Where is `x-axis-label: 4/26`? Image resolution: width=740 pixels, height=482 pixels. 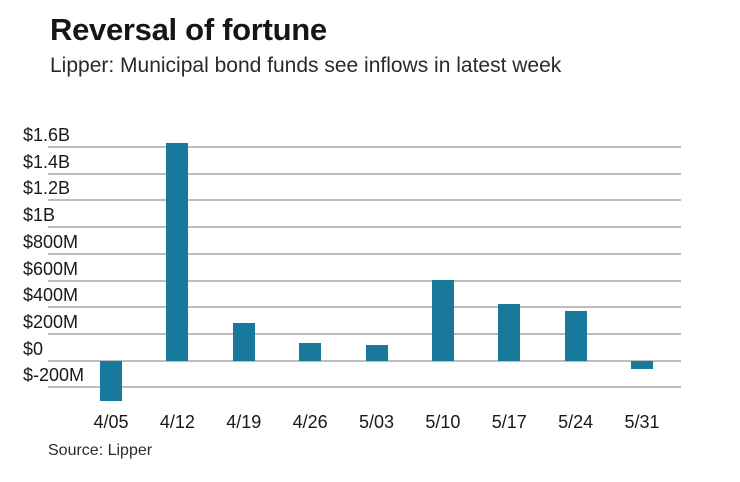
x-axis-label: 4/26 is located at coordinates (310, 422).